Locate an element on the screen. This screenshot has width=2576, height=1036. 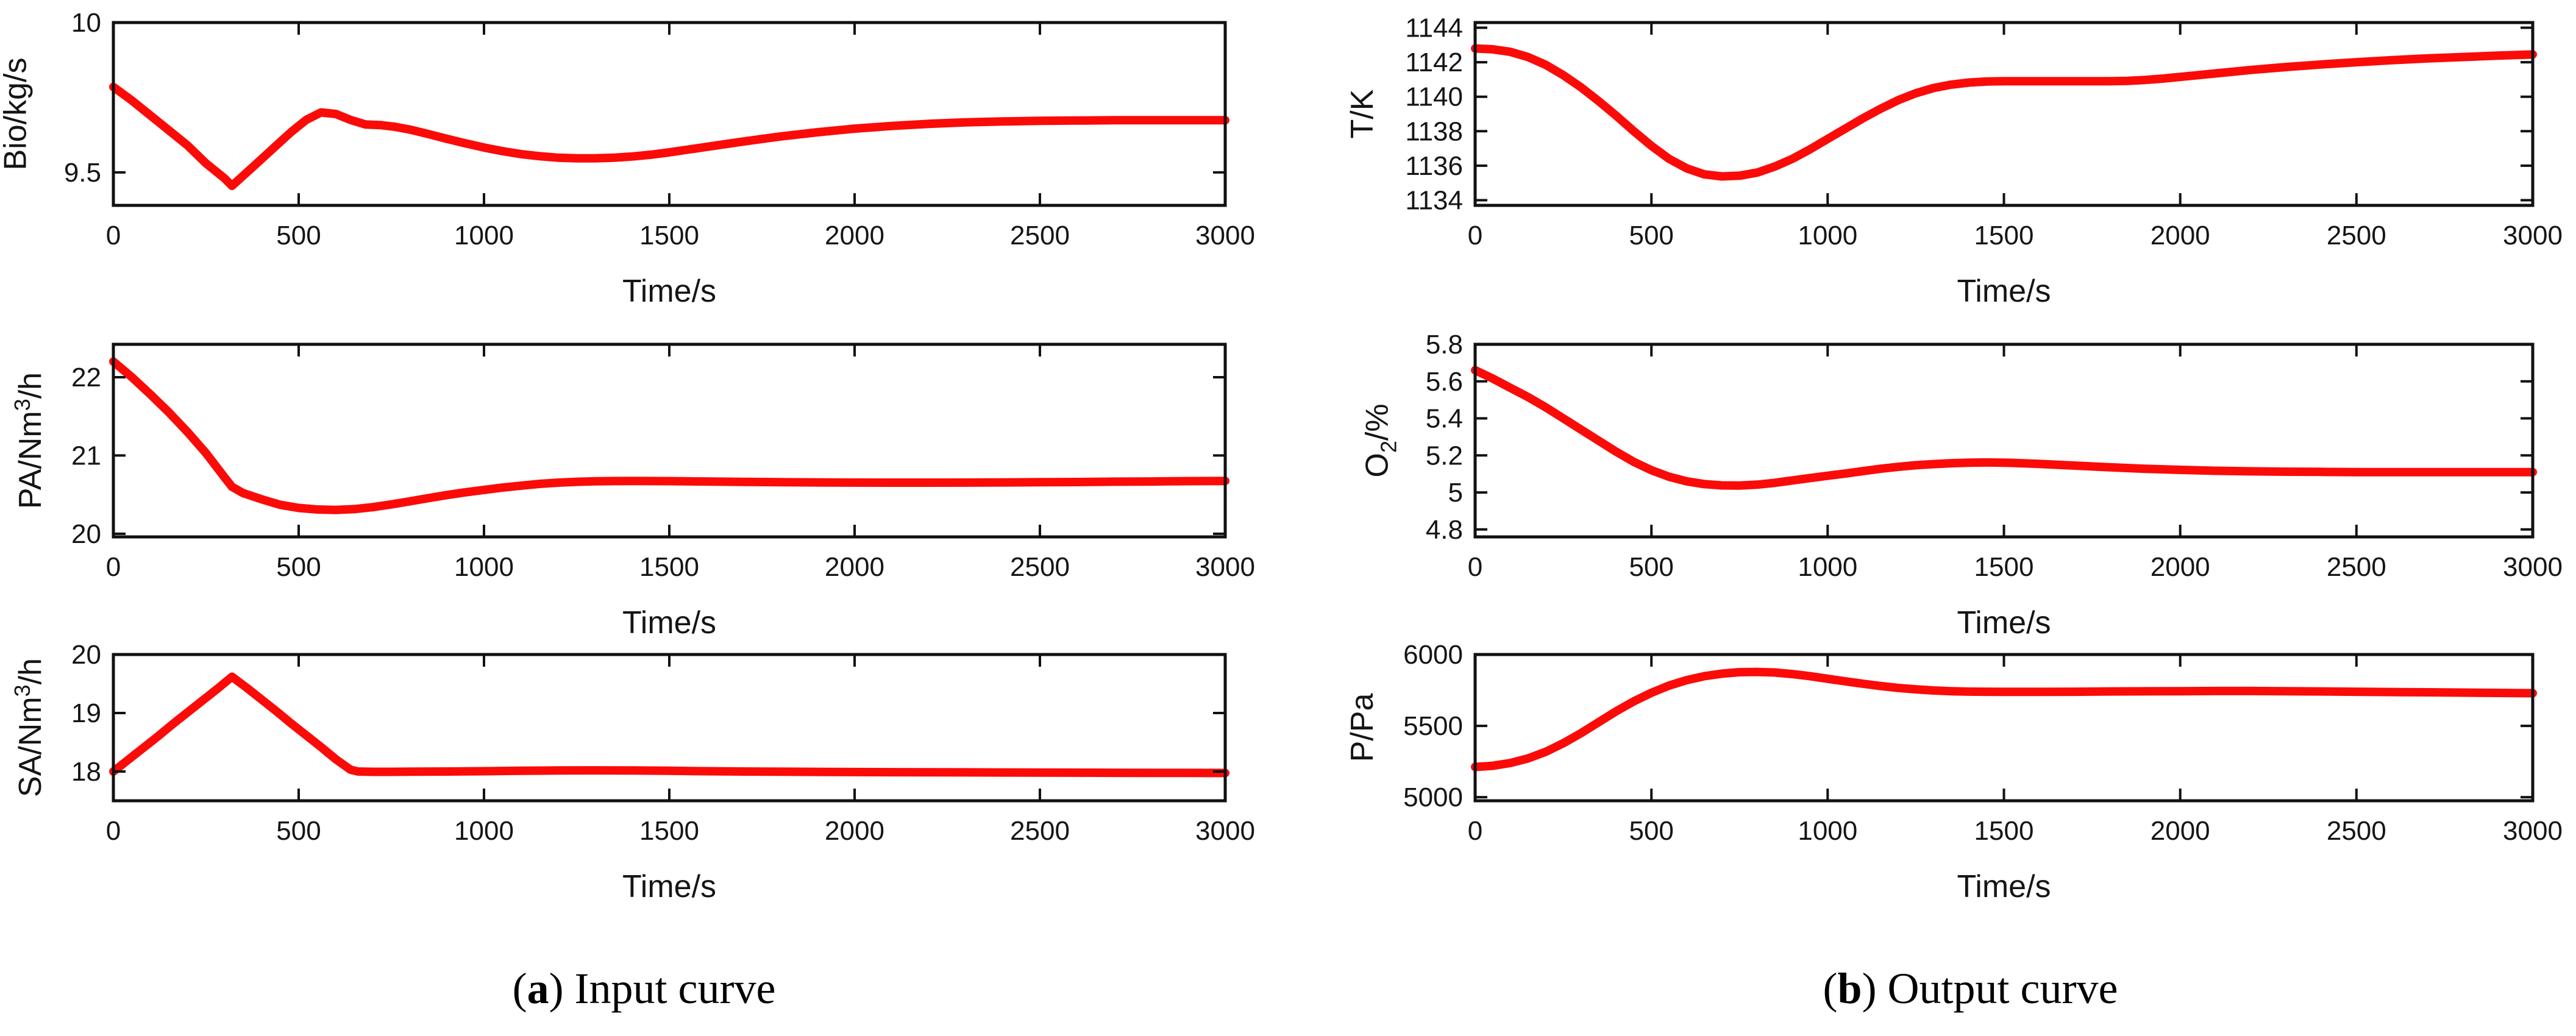
y-tick-label: 5 is located at coordinates (1455, 493).